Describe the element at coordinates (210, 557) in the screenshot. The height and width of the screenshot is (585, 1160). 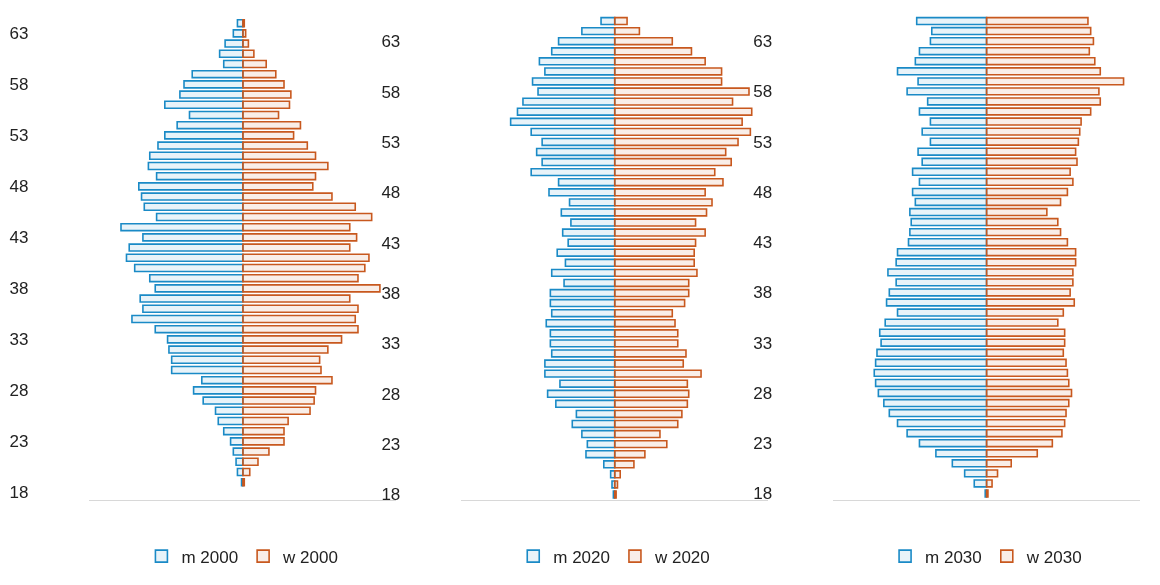
I see `legend-label: m 2000` at that location.